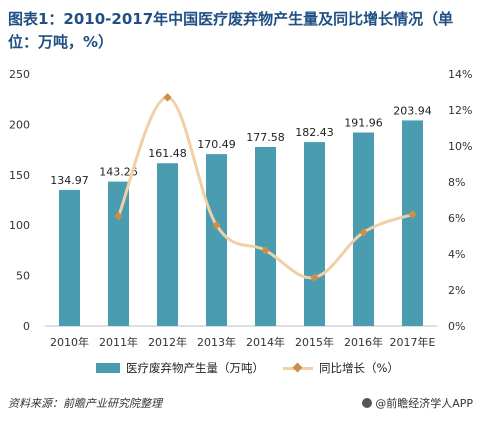  Describe the element at coordinates (19, 74) in the screenshot. I see `y-left-tick-label: 250` at that location.